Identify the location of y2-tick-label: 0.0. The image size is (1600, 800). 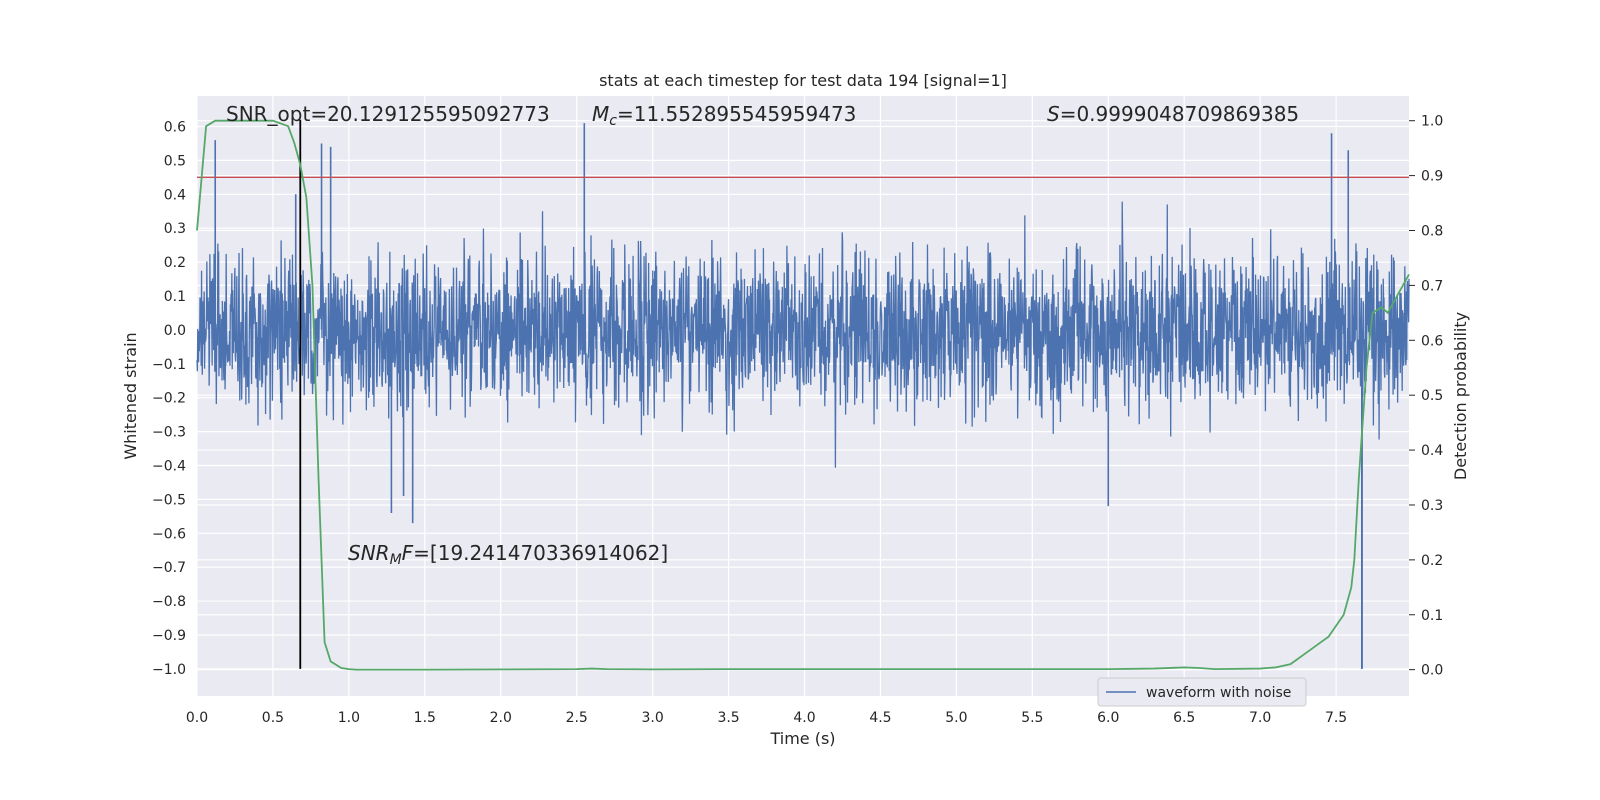
(1432, 671).